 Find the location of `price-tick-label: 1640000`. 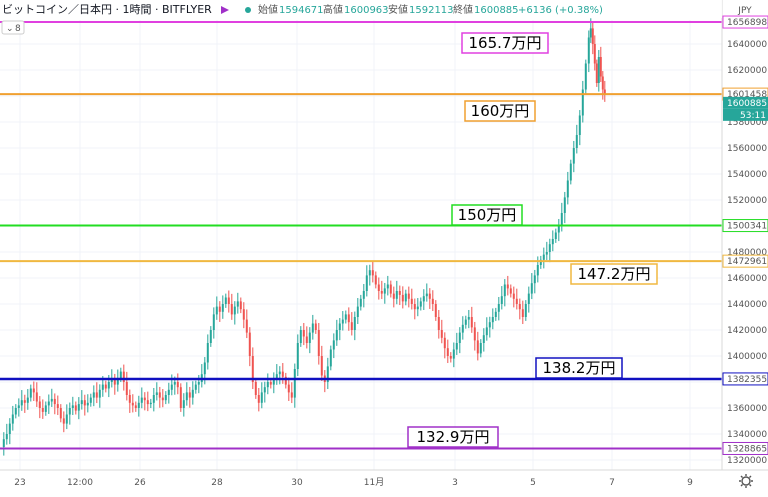

price-tick-label: 1640000 is located at coordinates (747, 45).